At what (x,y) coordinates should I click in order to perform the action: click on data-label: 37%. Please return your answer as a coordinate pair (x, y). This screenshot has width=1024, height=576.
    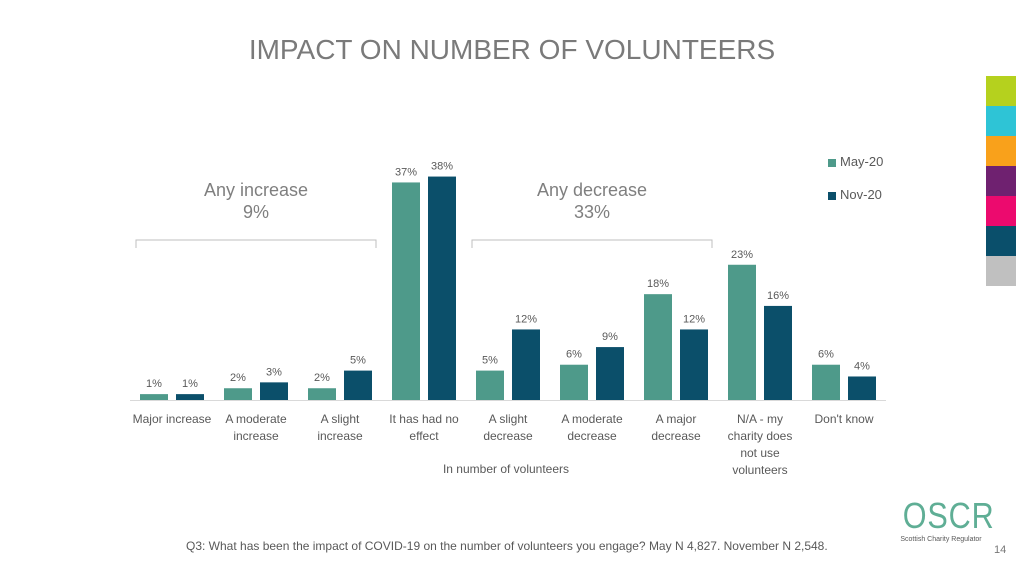
    Looking at the image, I should click on (406, 172).